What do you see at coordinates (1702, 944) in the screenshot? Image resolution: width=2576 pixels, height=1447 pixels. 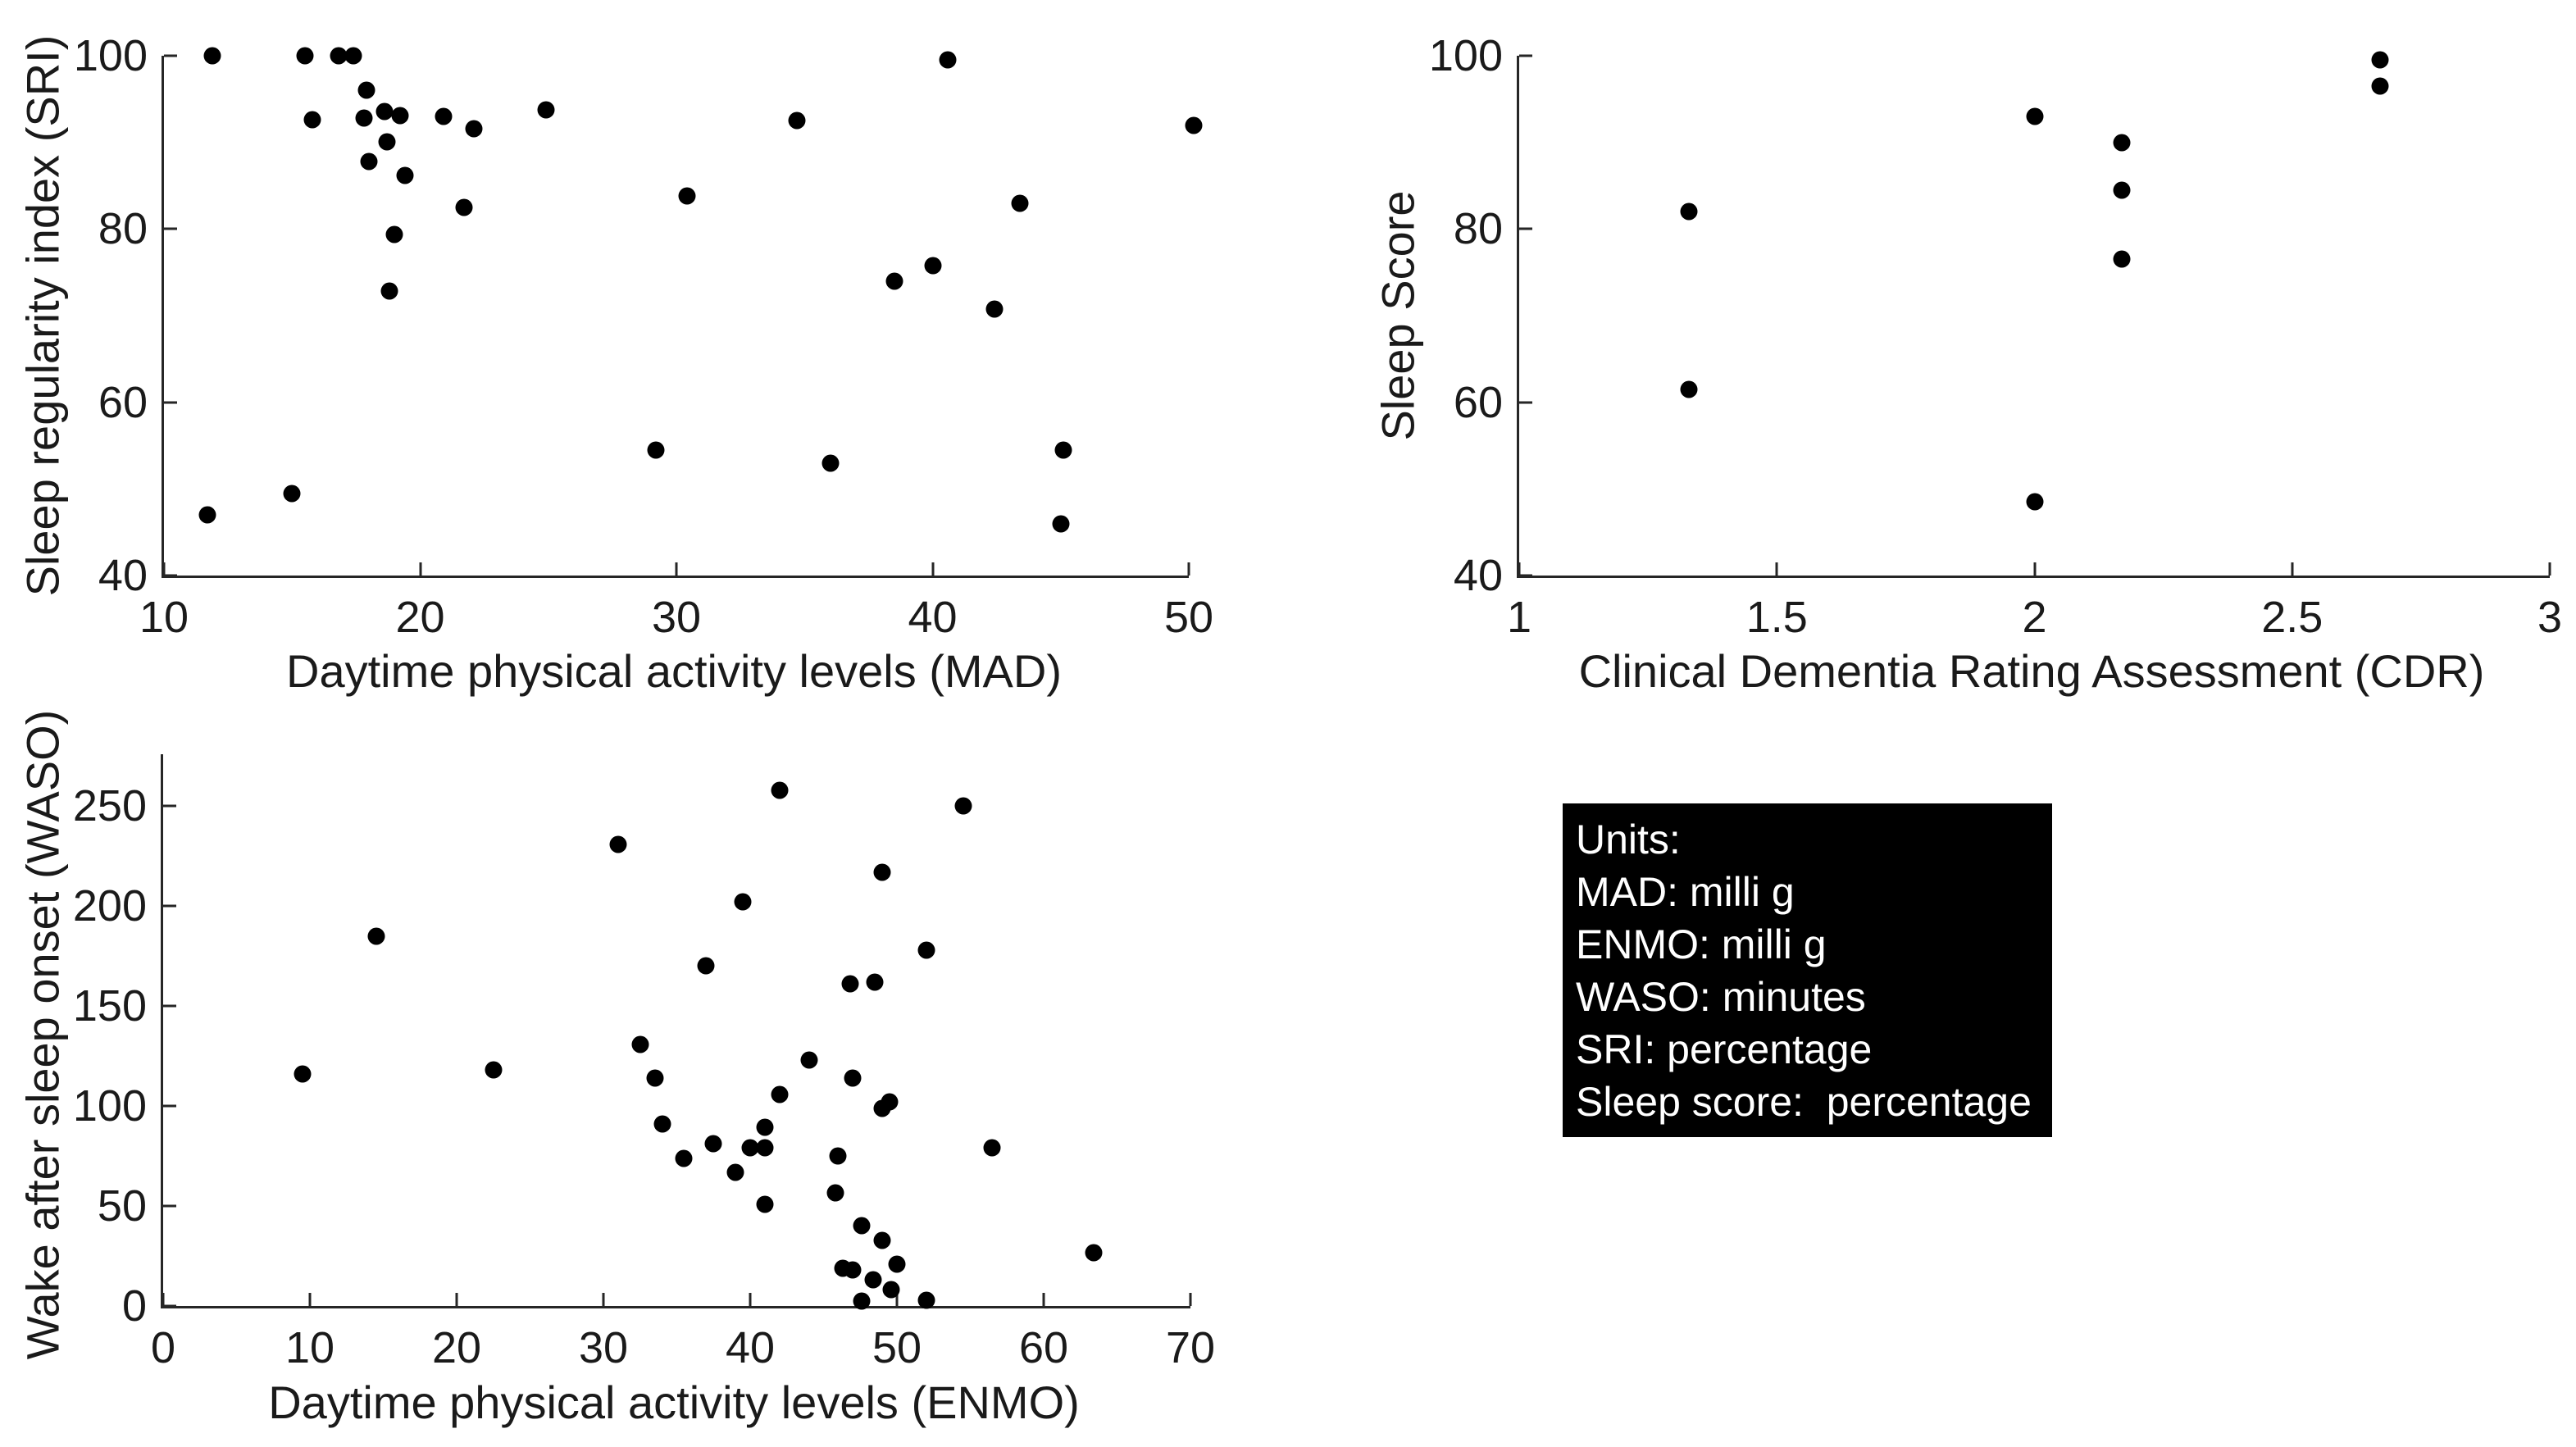 I see `units-line: ENMO: milli g` at bounding box center [1702, 944].